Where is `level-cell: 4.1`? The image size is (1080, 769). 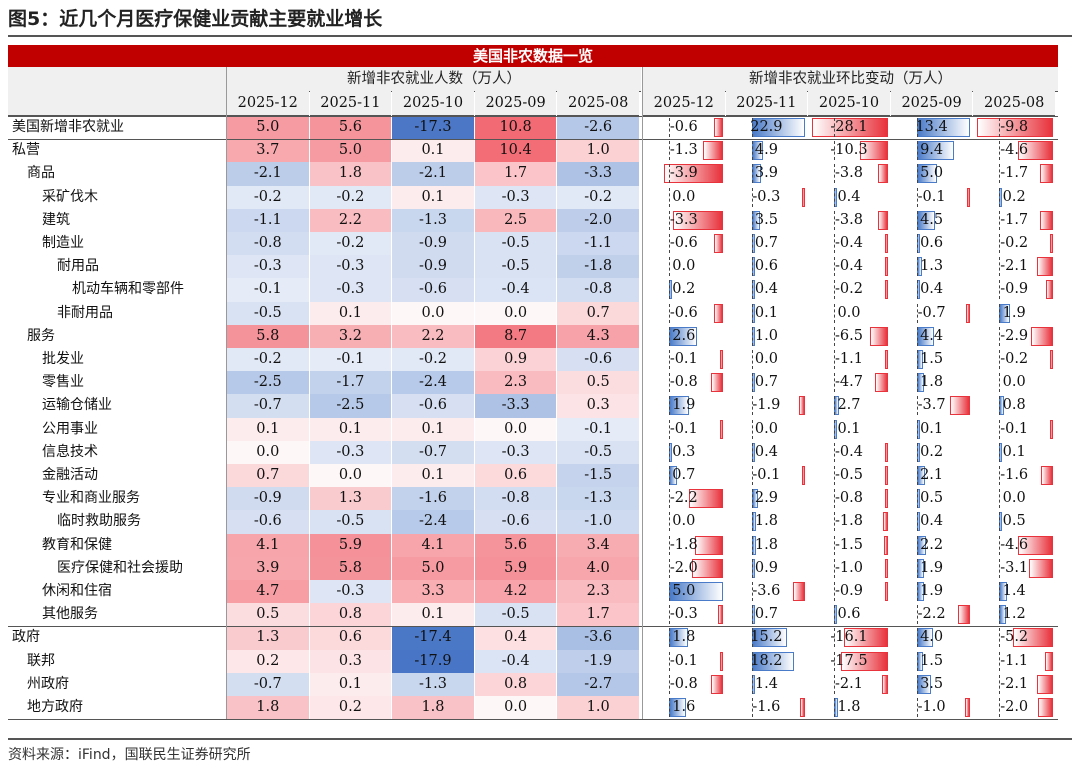
level-cell: 4.1 is located at coordinates (268, 545).